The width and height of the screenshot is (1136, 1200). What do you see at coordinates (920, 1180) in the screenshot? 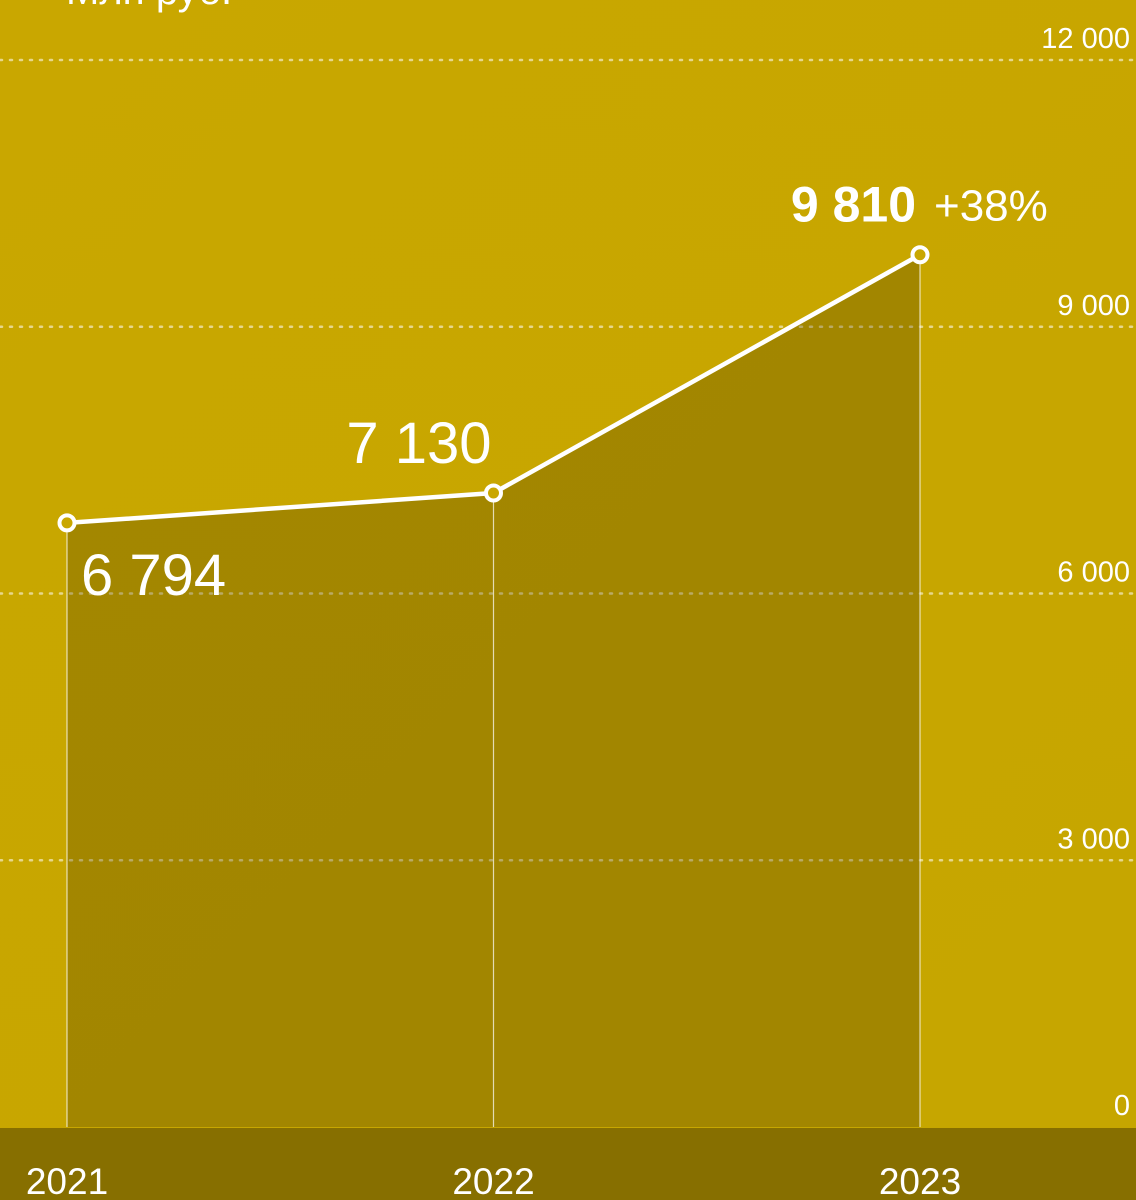
I see `x-tick-label: 2023` at bounding box center [920, 1180].